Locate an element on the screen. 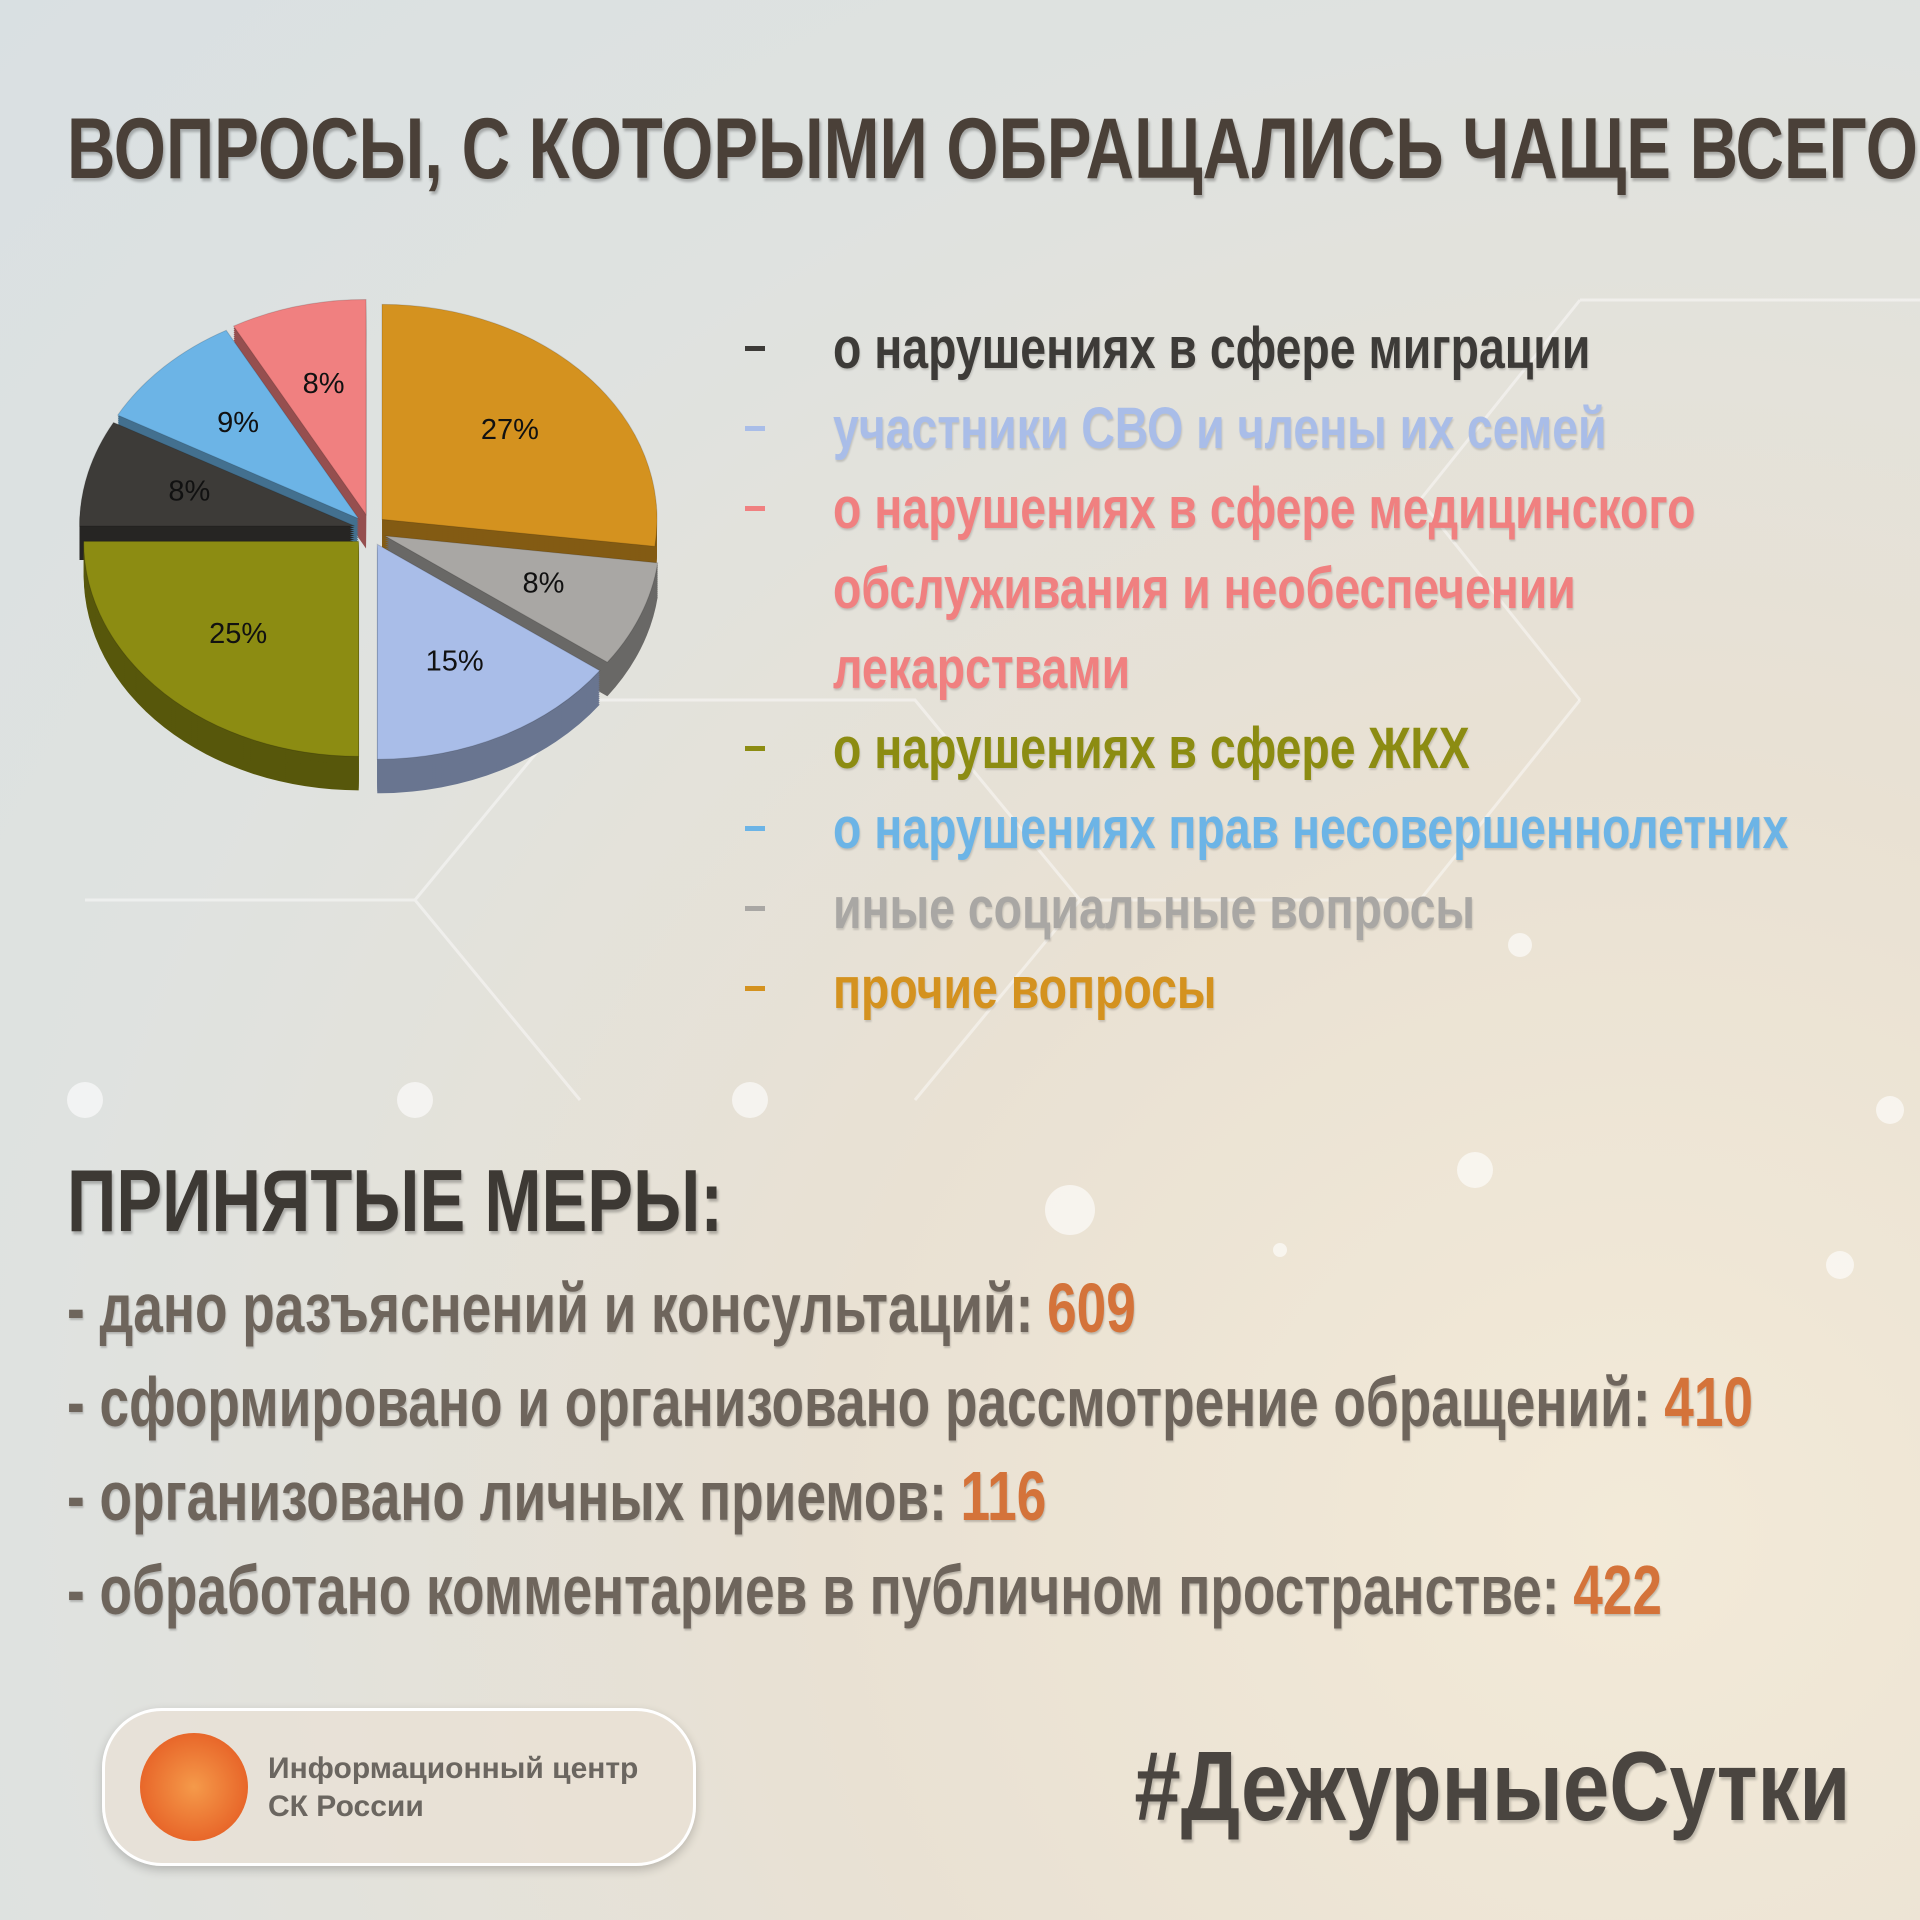 Image resolution: width=1920 pixels, height=1920 pixels. logo-text: Информационный центр is located at coordinates (453, 1768).